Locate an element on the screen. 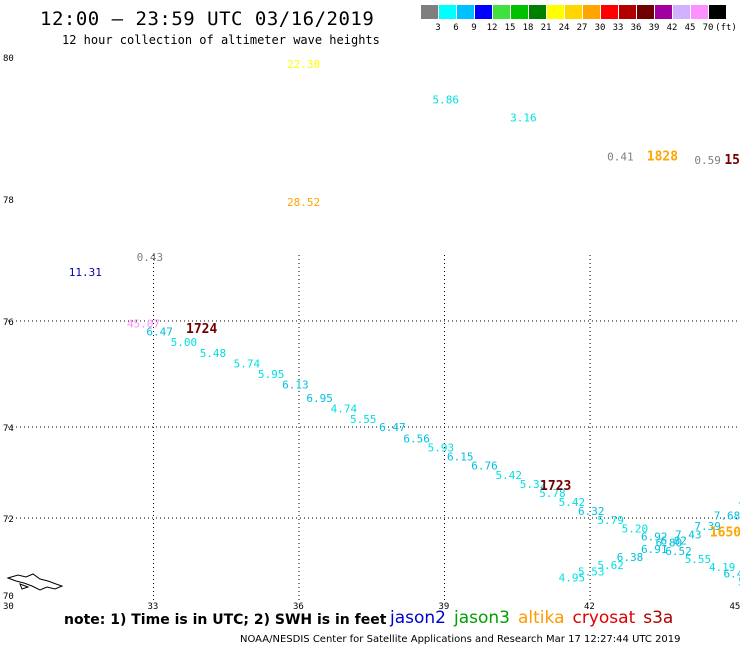 This screenshot has width=740, height=650. legend-label: 70 is located at coordinates (708, 28).